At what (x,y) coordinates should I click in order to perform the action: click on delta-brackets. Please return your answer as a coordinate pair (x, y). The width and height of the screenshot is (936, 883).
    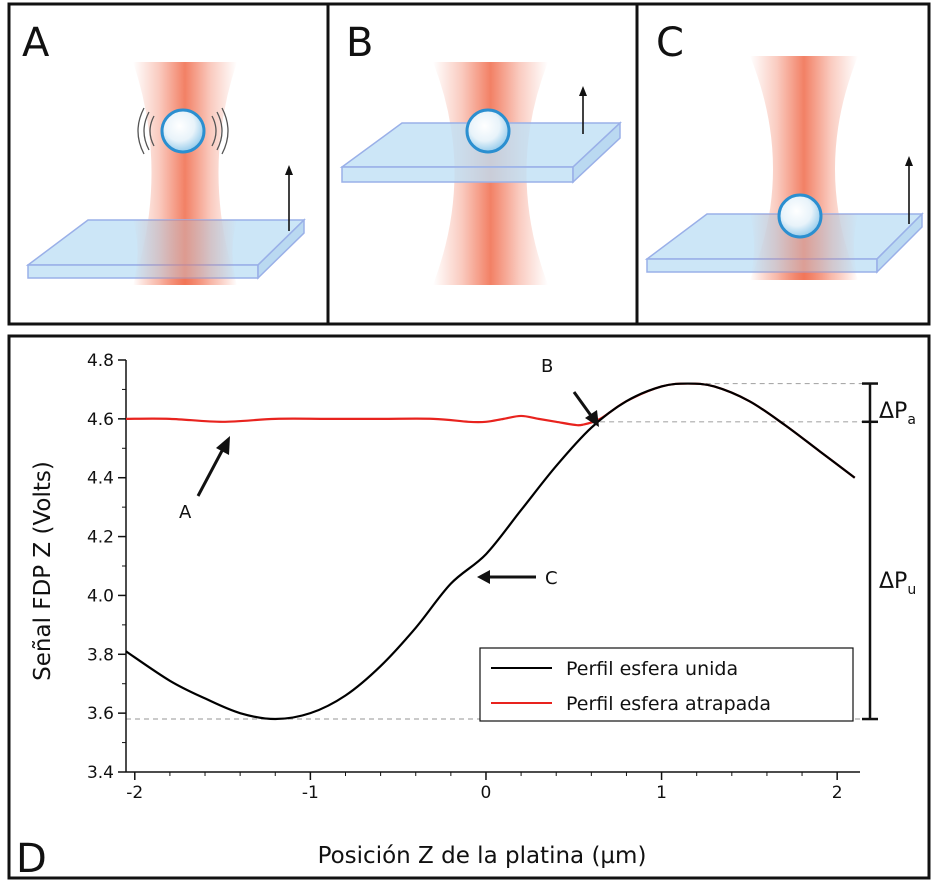
    Looking at the image, I should click on (870, 551).